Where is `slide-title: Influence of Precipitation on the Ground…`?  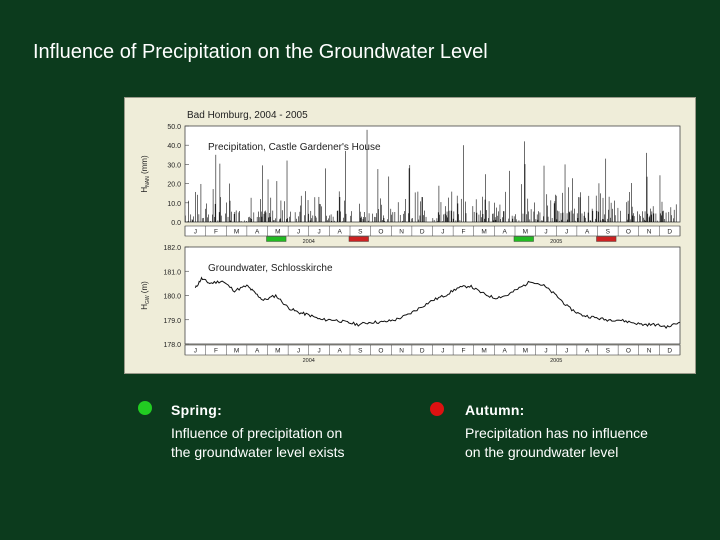
slide-title: Influence of Precipitation on the Ground… is located at coordinates (260, 52).